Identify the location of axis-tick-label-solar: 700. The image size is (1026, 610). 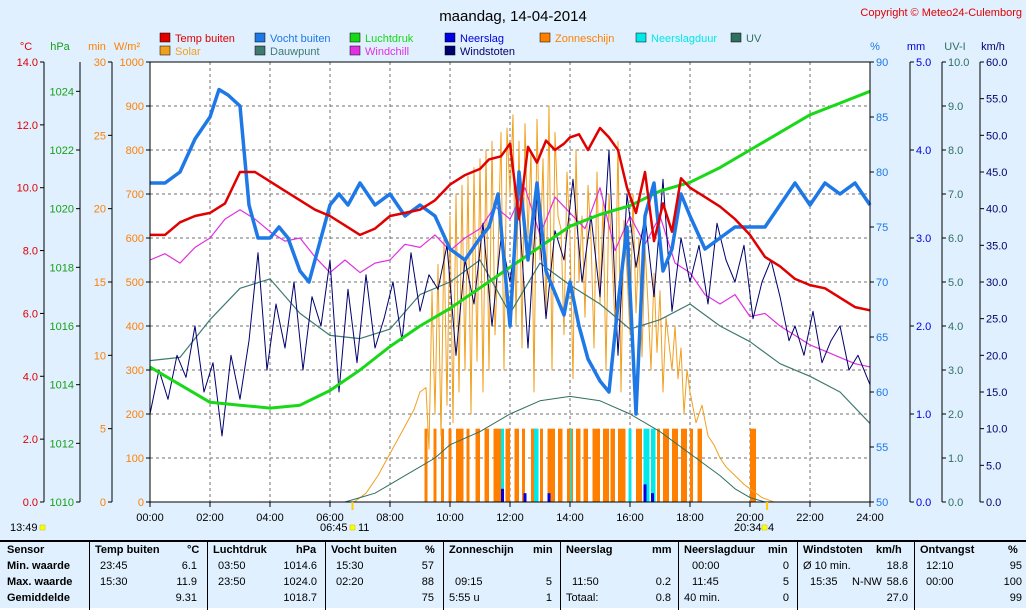
(135, 195).